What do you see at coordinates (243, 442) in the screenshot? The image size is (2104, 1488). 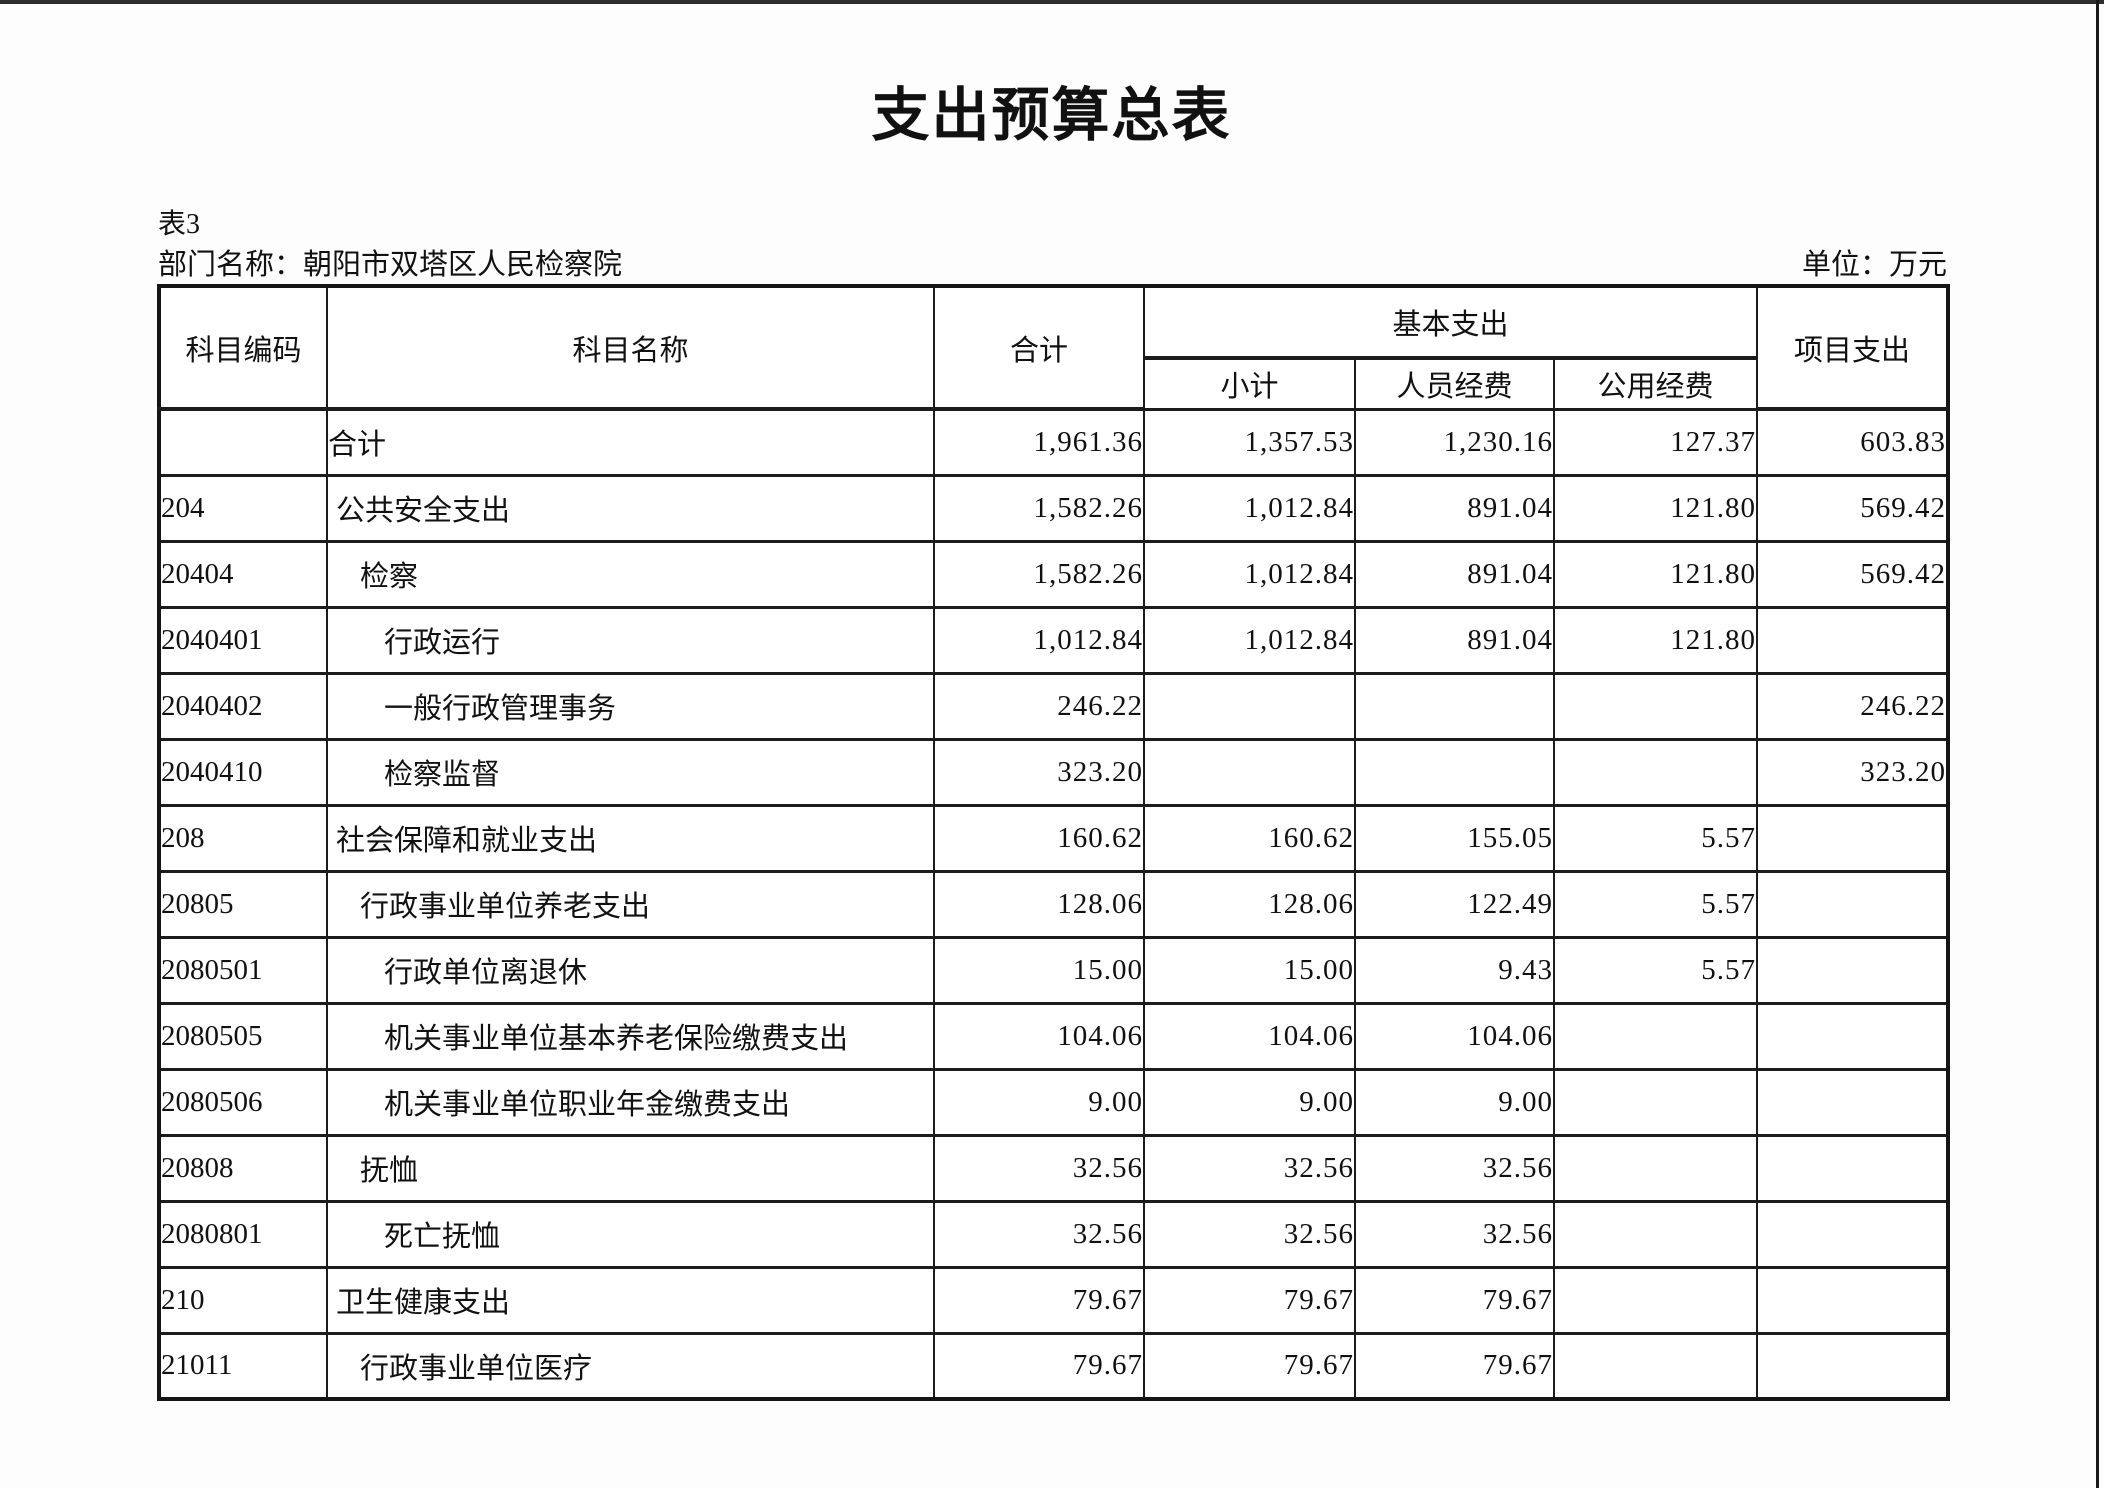 I see `subject-code-cell` at bounding box center [243, 442].